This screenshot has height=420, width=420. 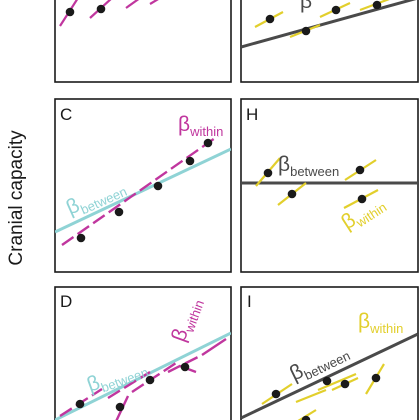 I want to click on y-axis-label: Cranial capacity, so click(x=16, y=198).